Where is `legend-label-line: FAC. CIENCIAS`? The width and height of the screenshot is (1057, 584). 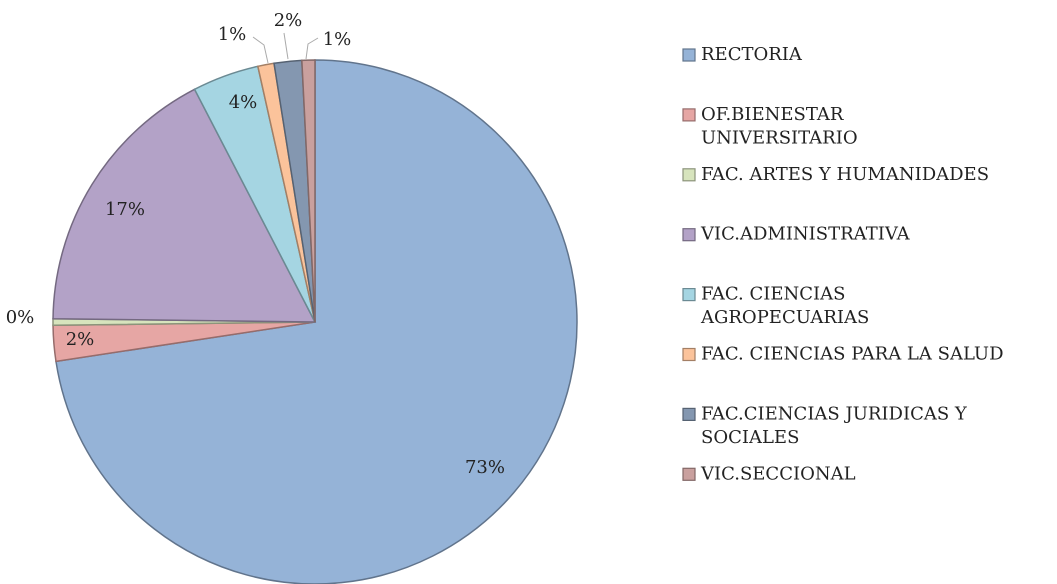 legend-label-line: FAC. CIENCIAS is located at coordinates (773, 294).